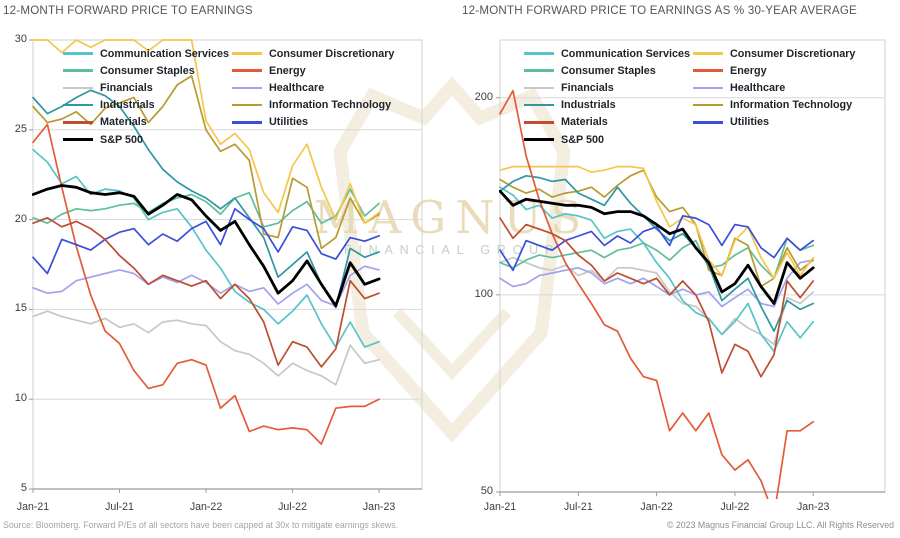  I want to click on x-axis-label: Jul-21, so click(578, 507).